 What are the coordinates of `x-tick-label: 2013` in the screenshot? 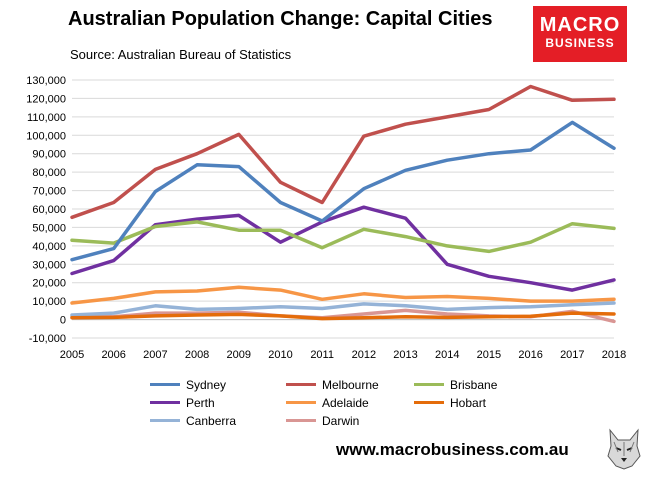 It's located at (405, 355).